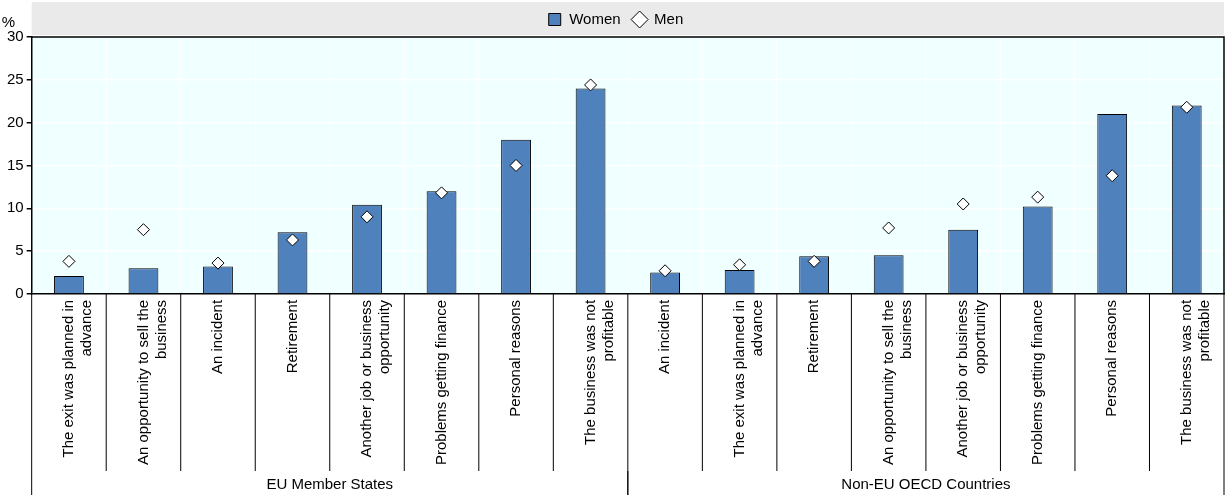 The image size is (1231, 499). Describe the element at coordinates (926, 484) in the screenshot. I see `text: Non-EU OECD Countries` at that location.